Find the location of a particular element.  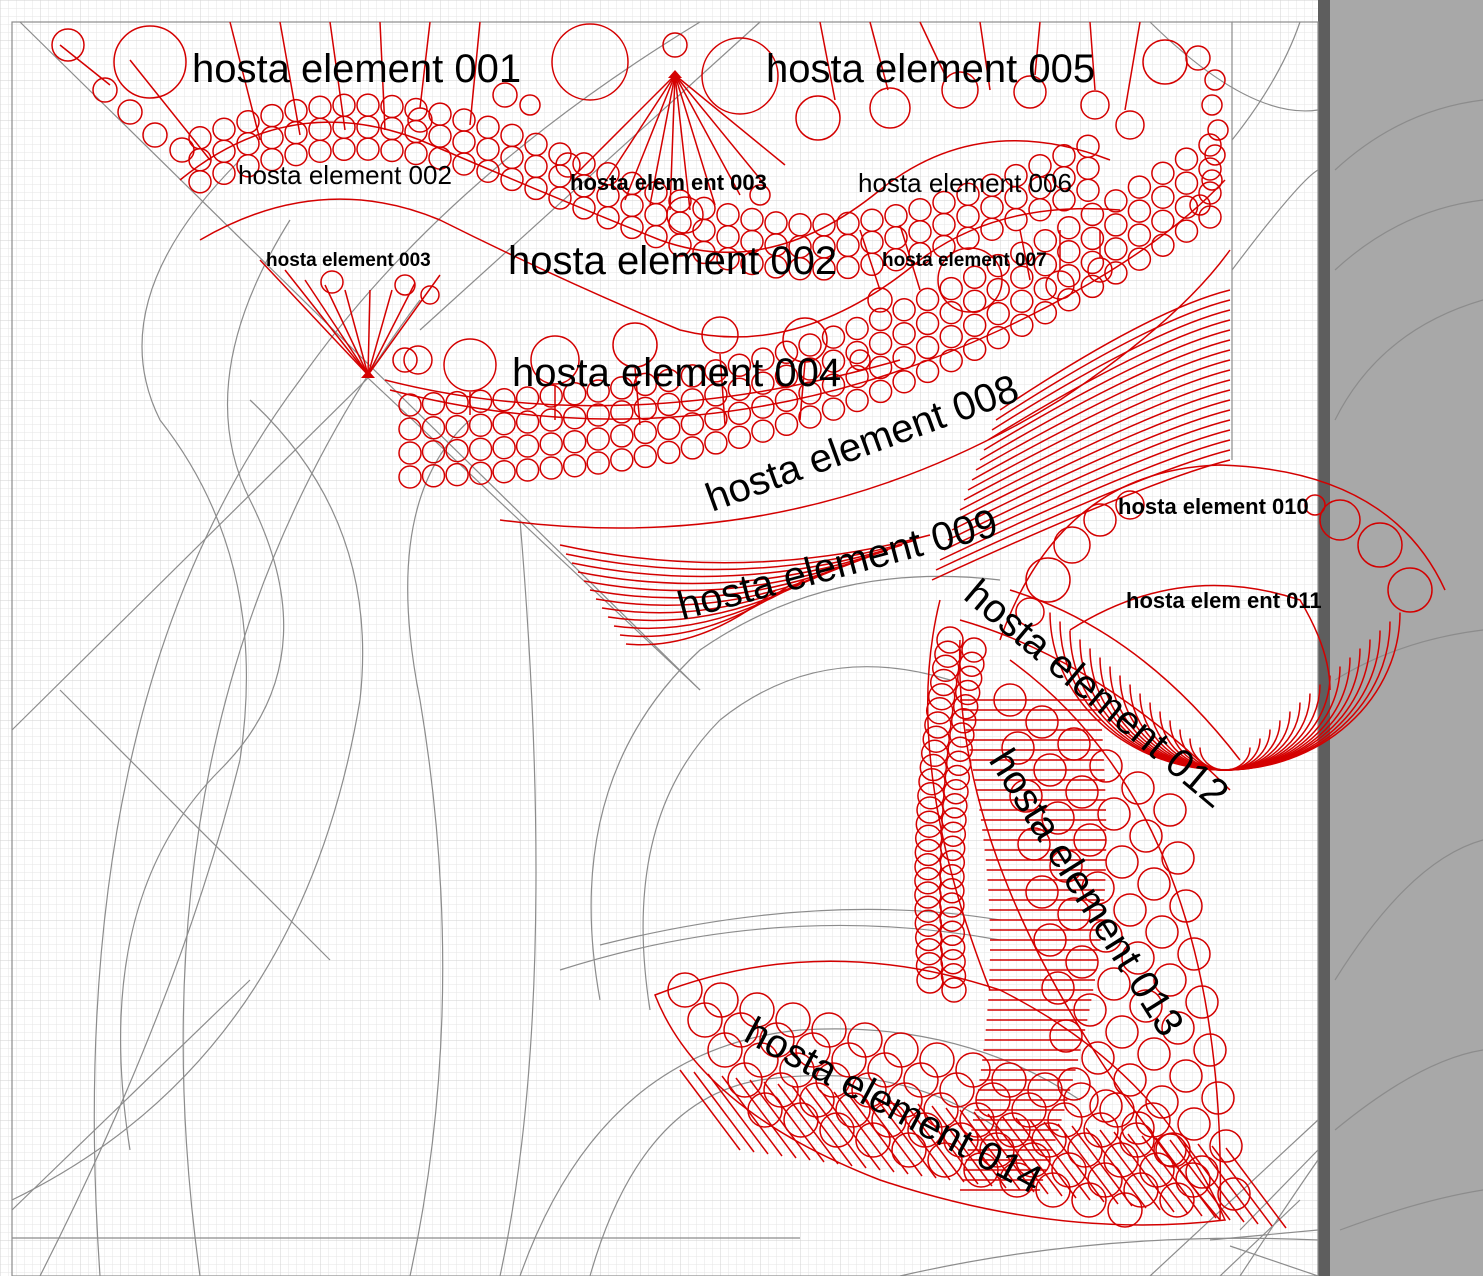

label-element-006: hosta element 006 is located at coordinates (965, 183).